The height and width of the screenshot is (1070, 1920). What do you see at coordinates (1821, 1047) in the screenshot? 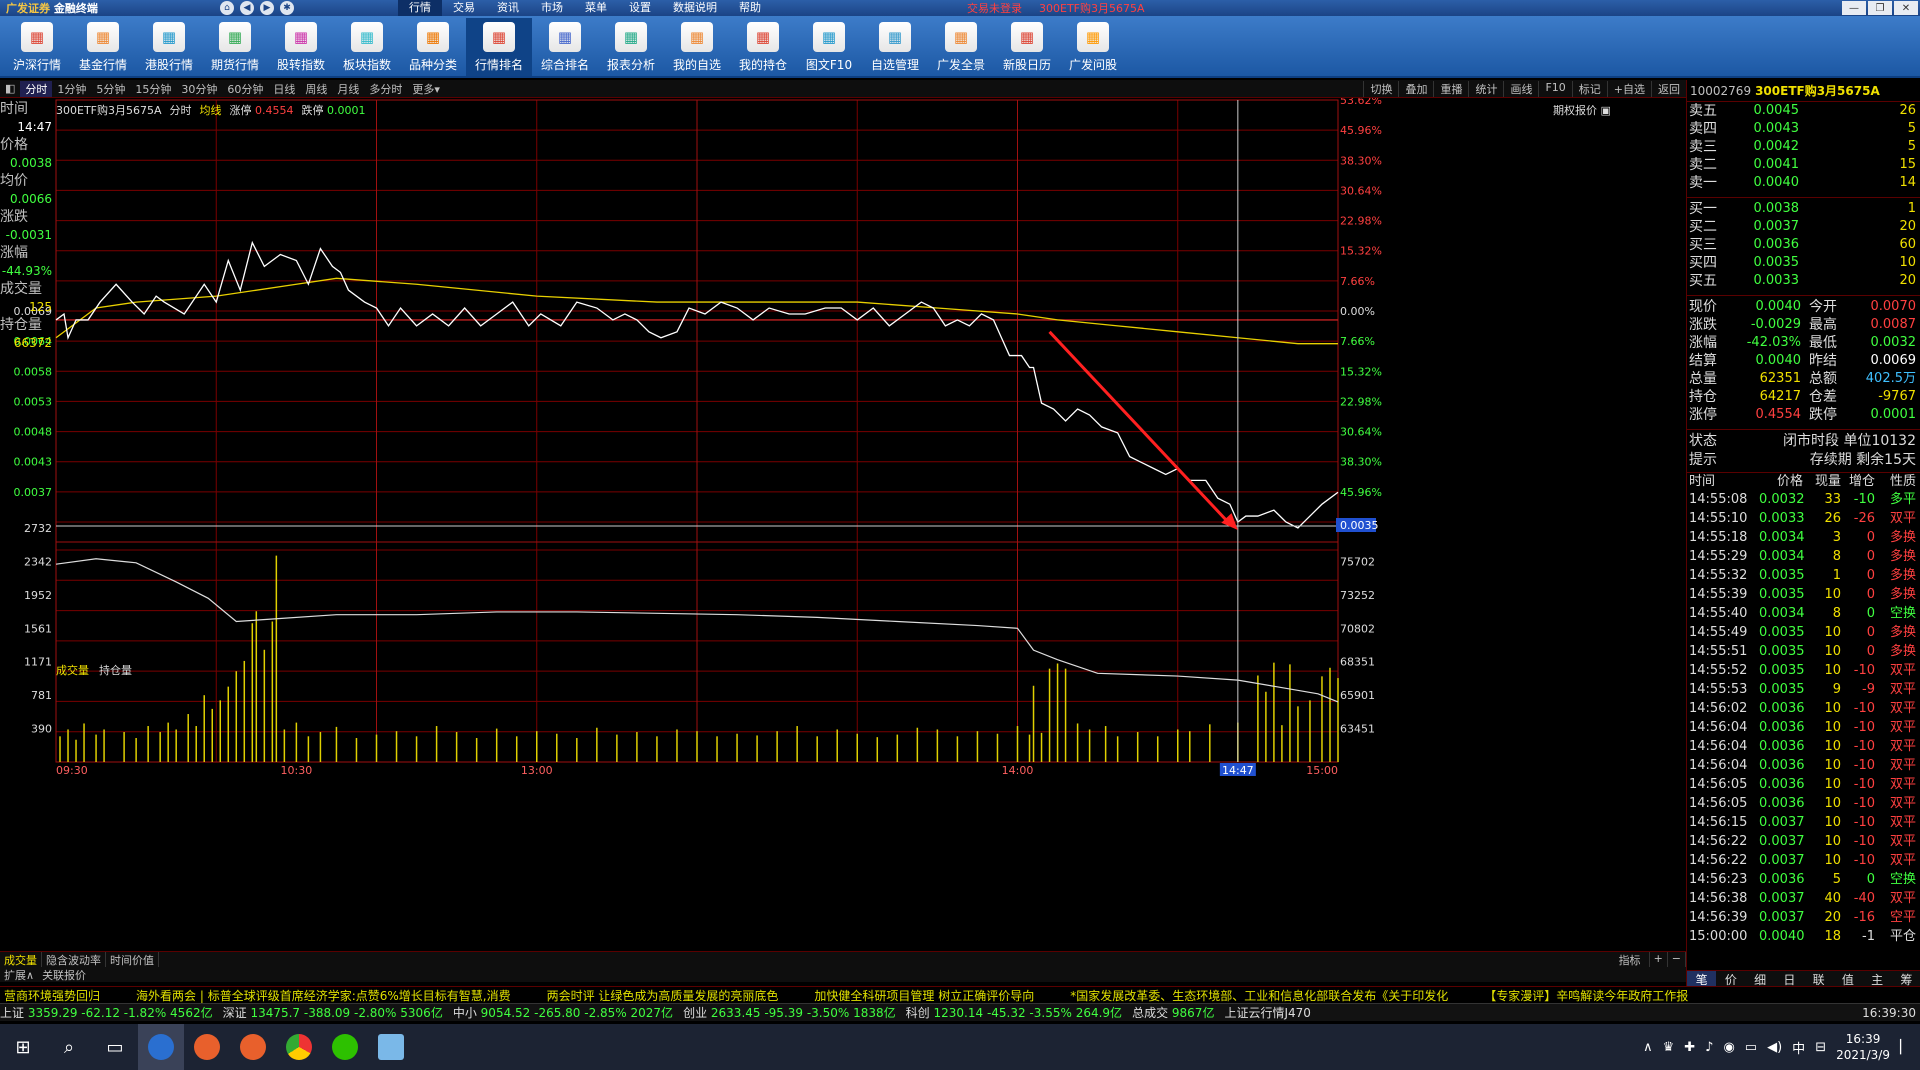
I see `ime-mode-icon: ⊟` at bounding box center [1821, 1047].